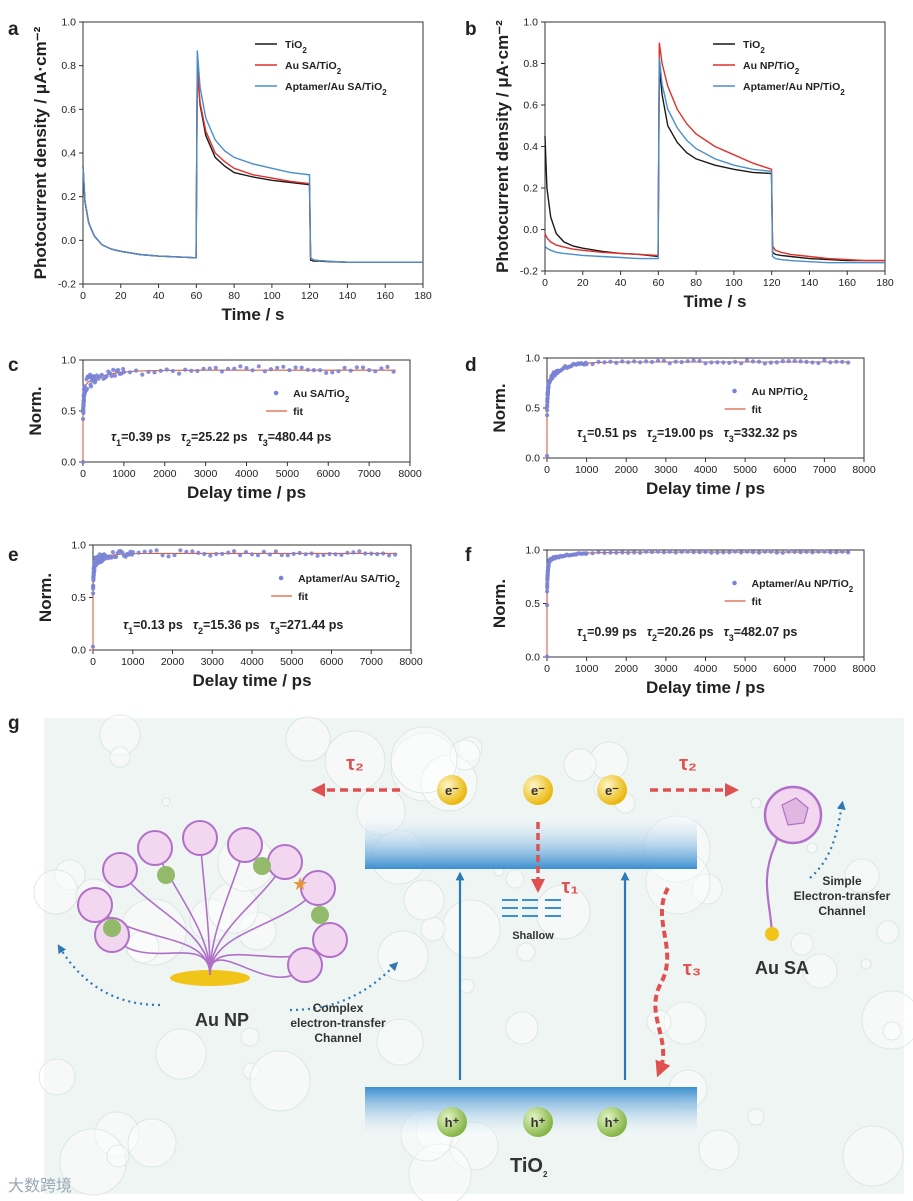  What do you see at coordinates (40, 1186) in the screenshot?
I see `watermark: 大数跨境` at bounding box center [40, 1186].